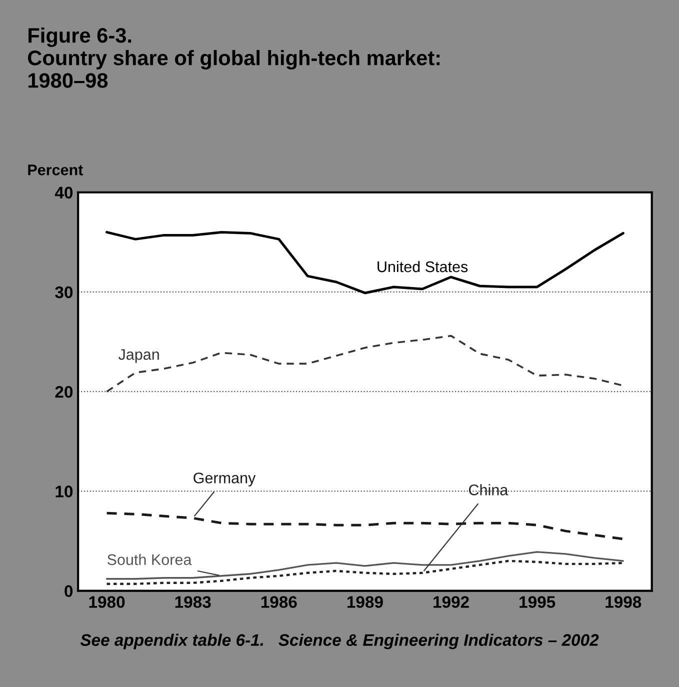  Describe the element at coordinates (451, 602) in the screenshot. I see `x-tick-label: 1992` at that location.